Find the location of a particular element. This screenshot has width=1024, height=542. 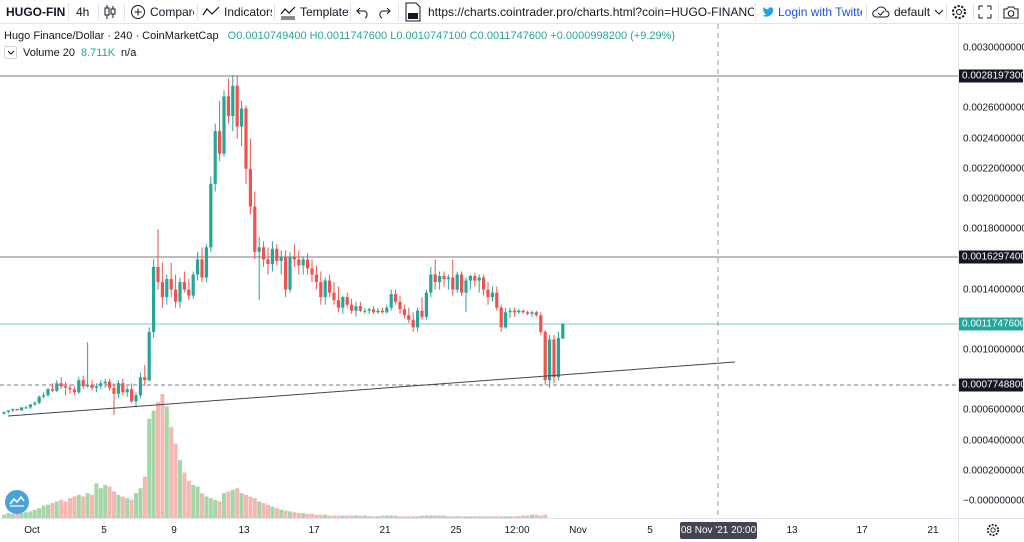

volume-value: 8.711K is located at coordinates (98, 52).